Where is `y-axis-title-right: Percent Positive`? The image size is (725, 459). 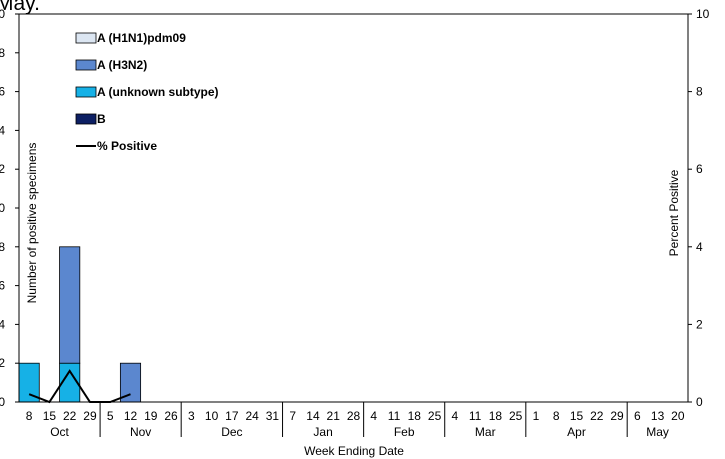
y-axis-title-right: Percent Positive is located at coordinates (674, 212).